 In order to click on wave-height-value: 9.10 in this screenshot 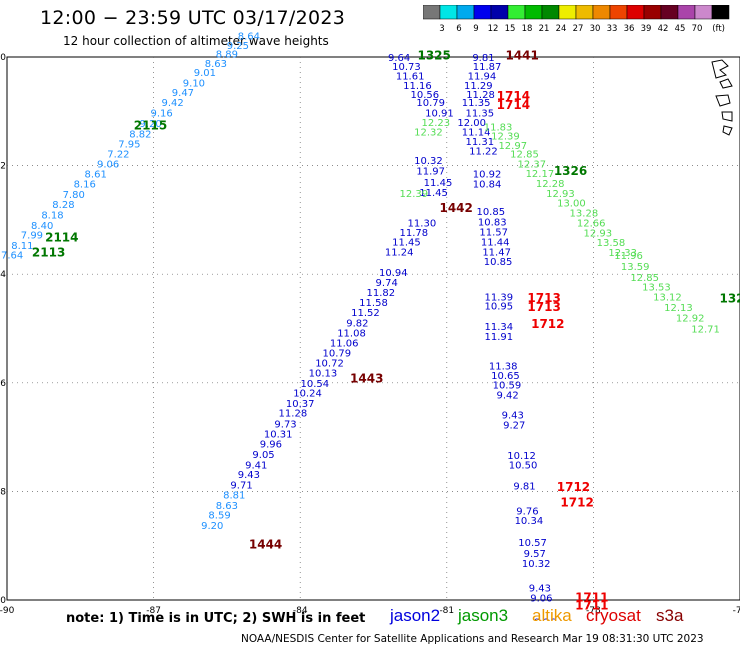, I will do `click(194, 84)`.